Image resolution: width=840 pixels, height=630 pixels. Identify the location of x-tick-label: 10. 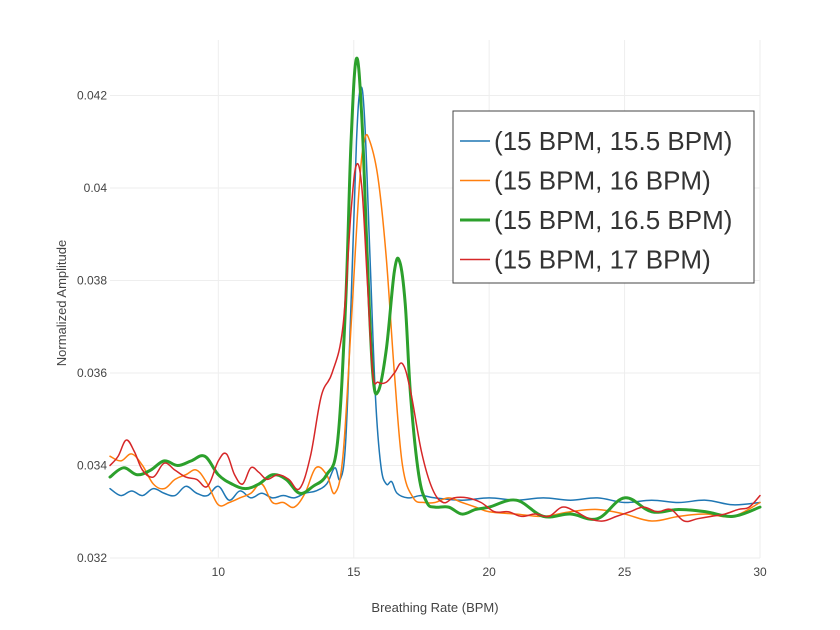
(219, 572).